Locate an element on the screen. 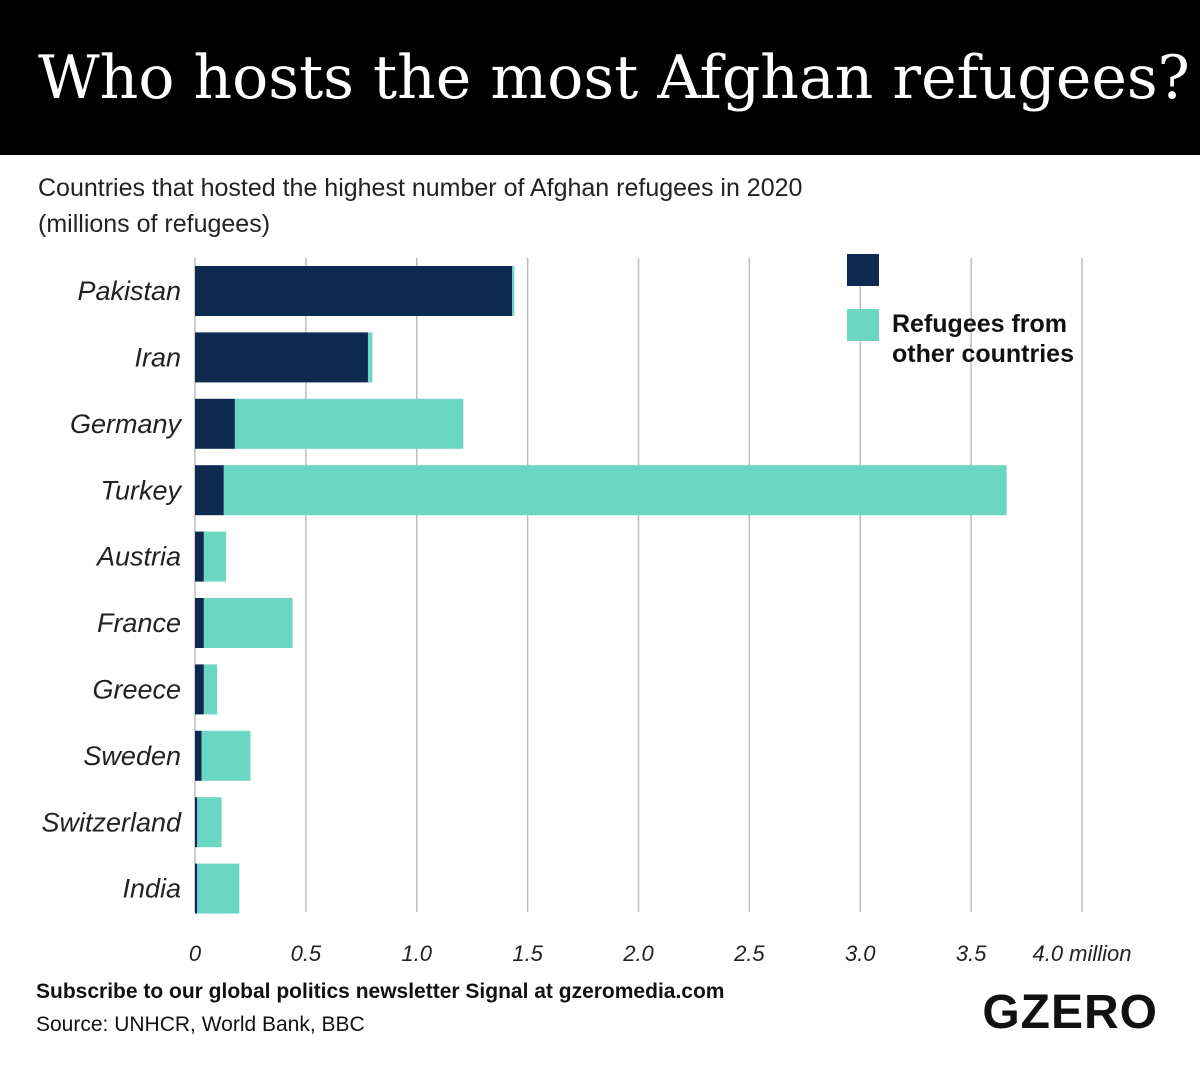 This screenshot has width=1200, height=1074. x-tick-label: 1.0 is located at coordinates (416, 953).